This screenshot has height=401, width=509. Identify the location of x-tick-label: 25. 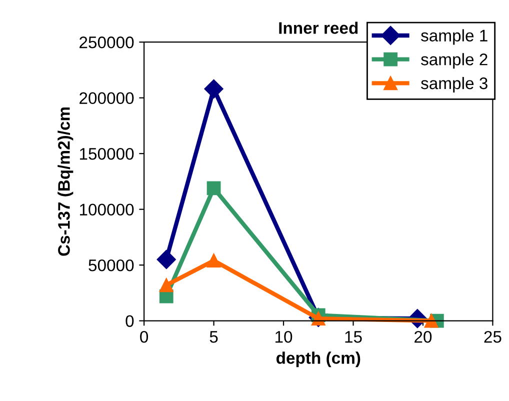
(493, 336).